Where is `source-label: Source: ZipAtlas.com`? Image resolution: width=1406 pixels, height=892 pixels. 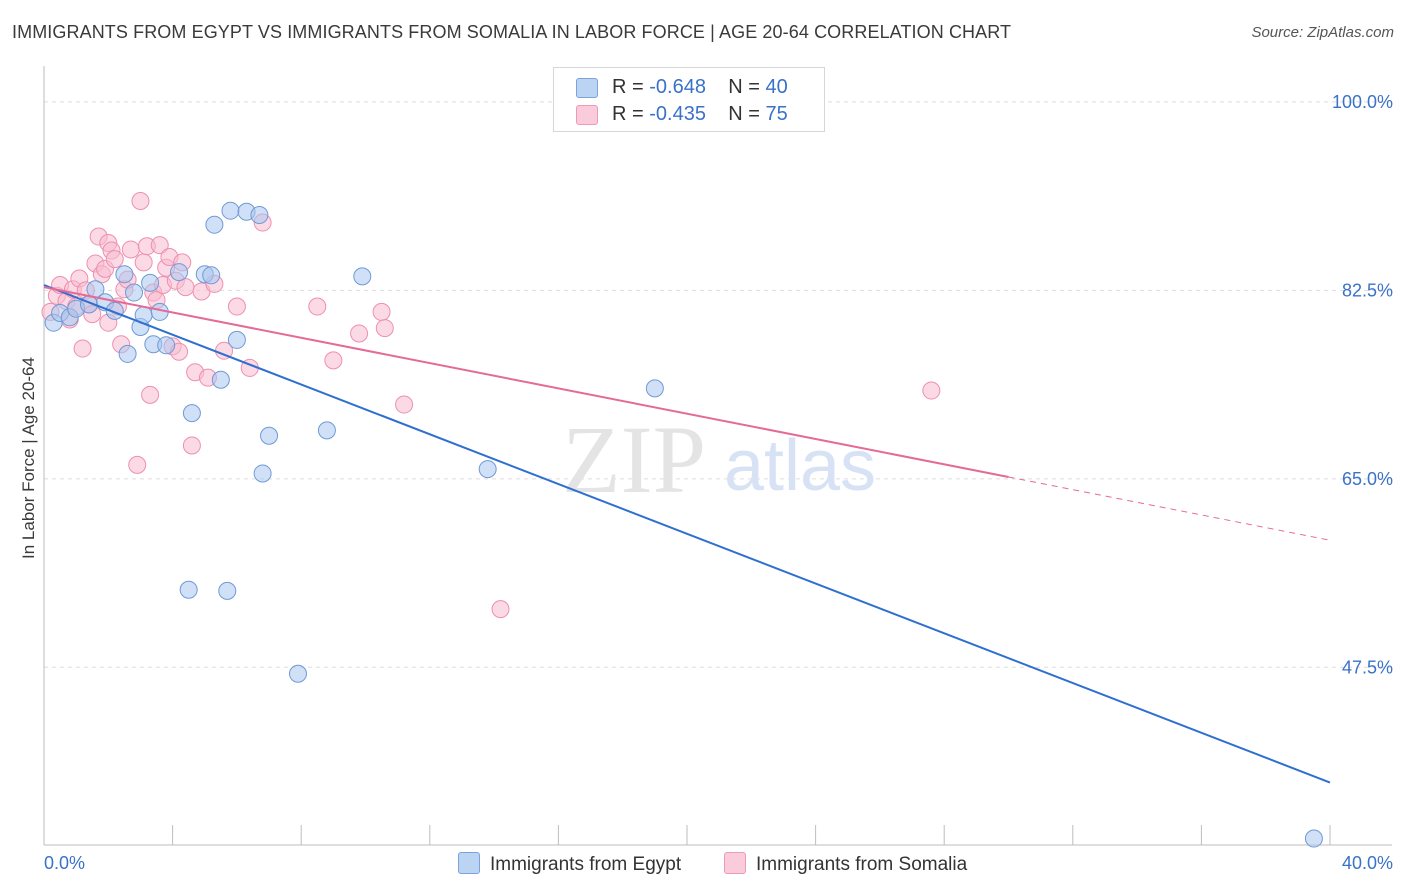 source-label: Source: ZipAtlas.com is located at coordinates (1322, 32).